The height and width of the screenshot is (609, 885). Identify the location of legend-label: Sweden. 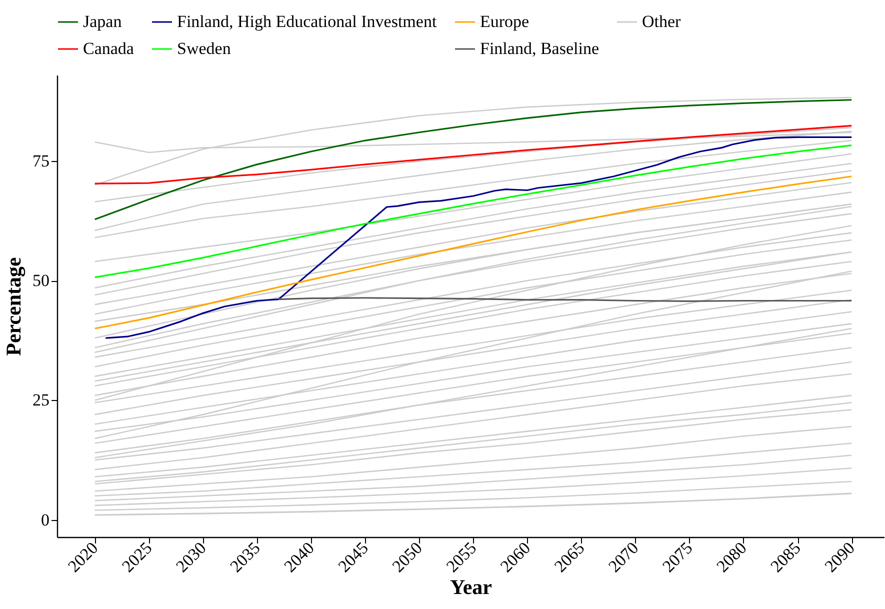
(204, 48).